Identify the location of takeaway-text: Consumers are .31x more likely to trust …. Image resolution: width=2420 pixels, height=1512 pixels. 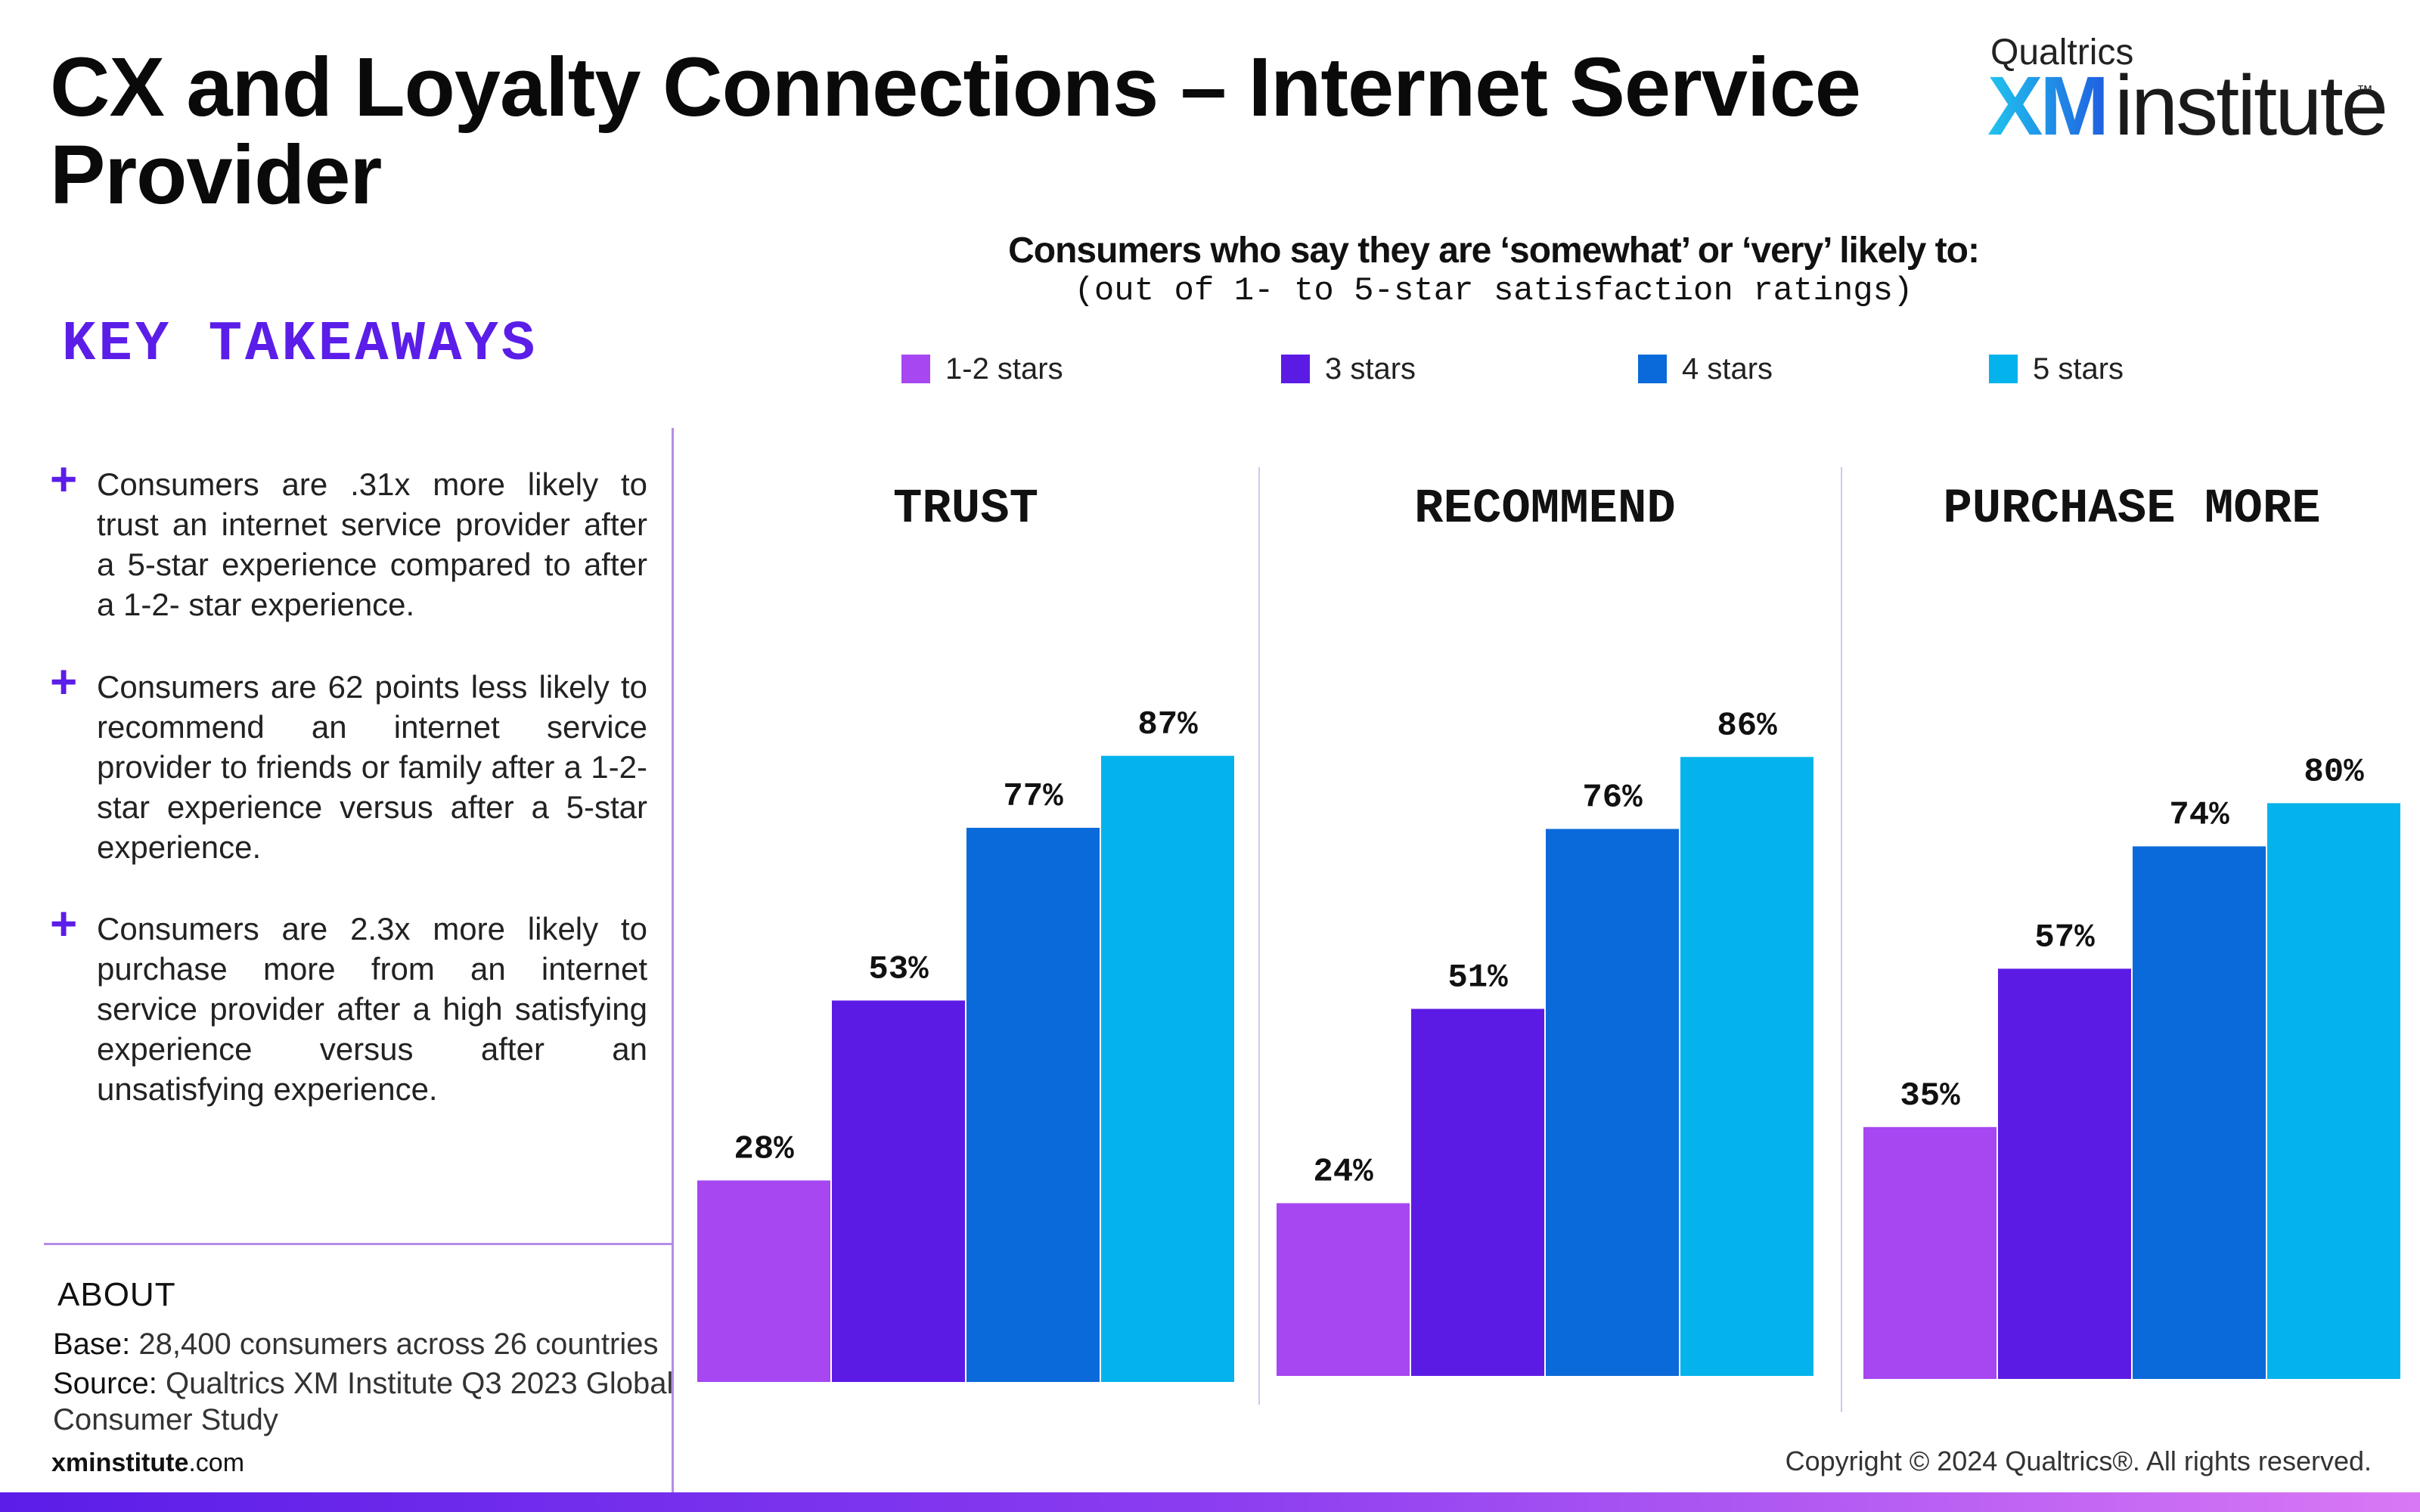
(372, 544).